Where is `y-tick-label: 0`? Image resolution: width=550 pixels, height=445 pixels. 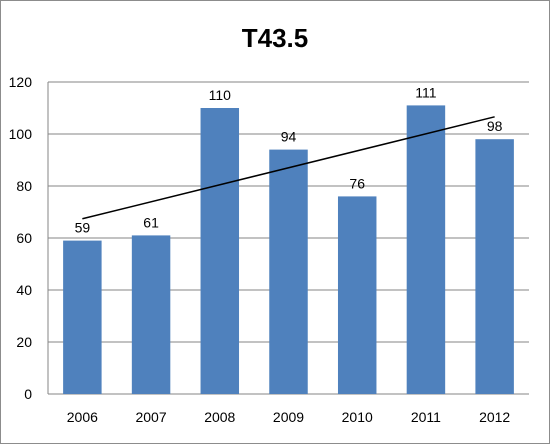
y-tick-label: 0 is located at coordinates (28, 394).